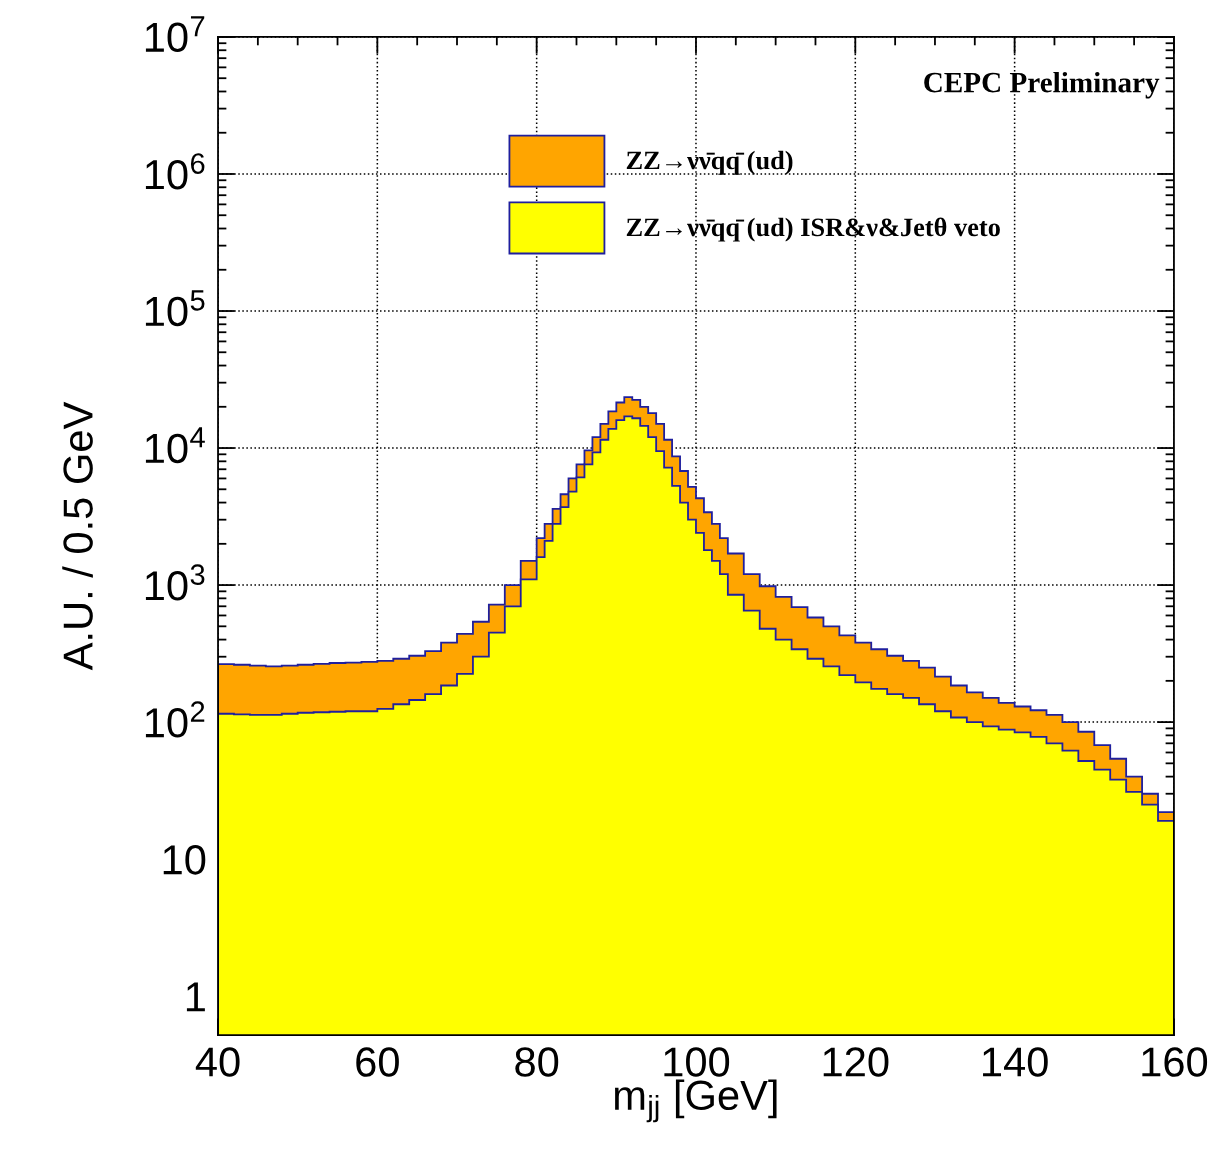 The width and height of the screenshot is (1229, 1166). Describe the element at coordinates (175, 34) in the screenshot. I see `y-tick-label: 10$^{7}$` at that location.